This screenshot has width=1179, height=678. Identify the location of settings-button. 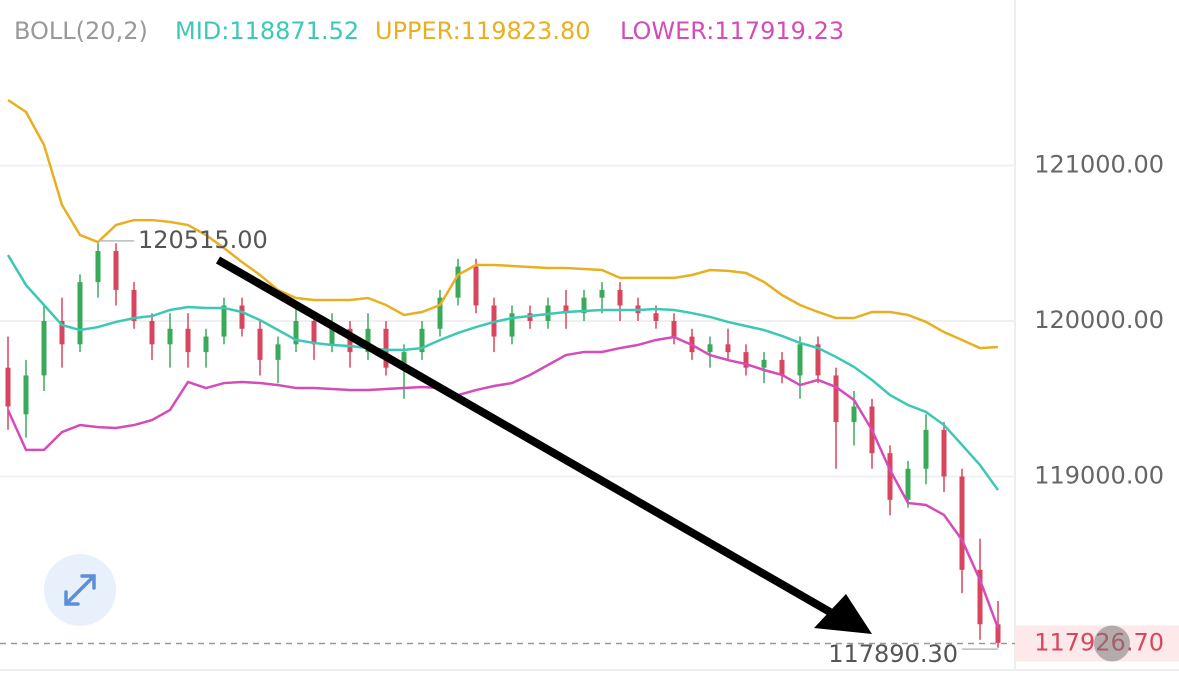
(1112, 643).